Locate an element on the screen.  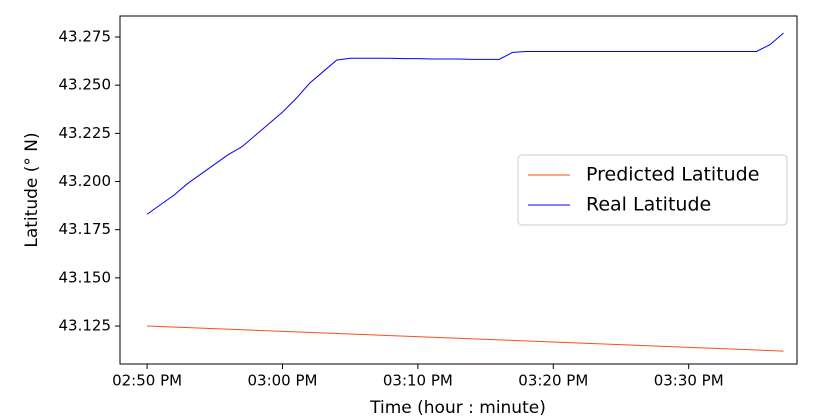
y-tick-label: 43.250 is located at coordinates (85, 85).